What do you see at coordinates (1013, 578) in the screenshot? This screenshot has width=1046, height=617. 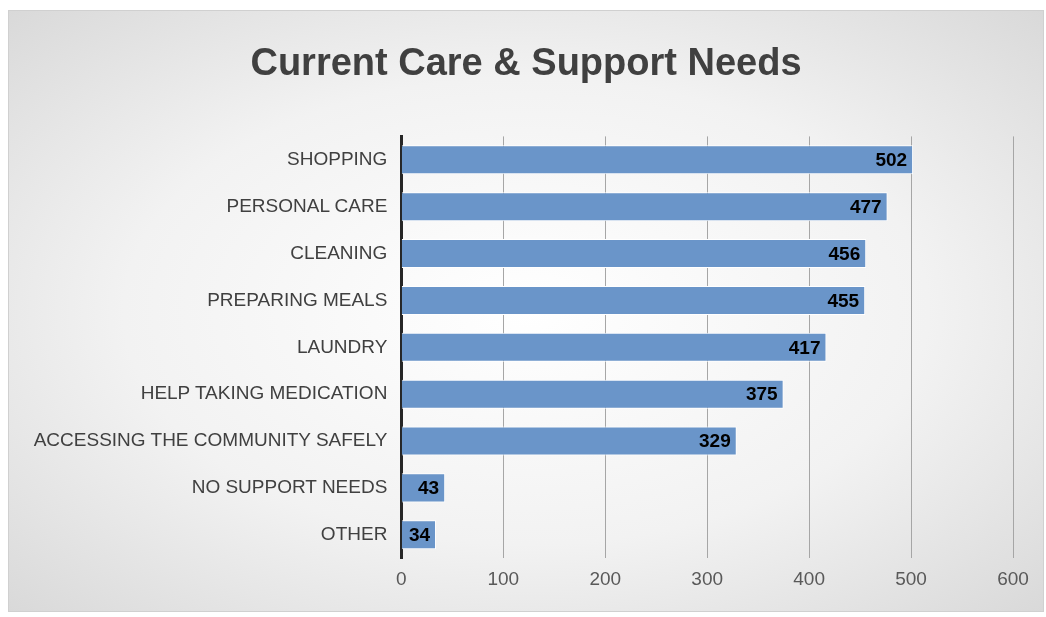 I see `x-tick-label: 600` at bounding box center [1013, 578].